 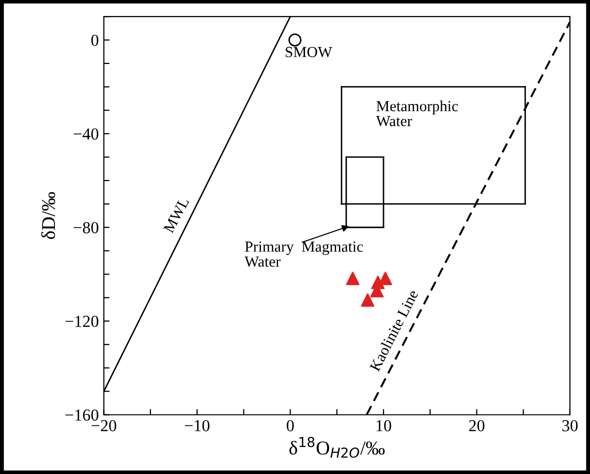 I want to click on y-tick-label: −40, so click(x=86, y=134).